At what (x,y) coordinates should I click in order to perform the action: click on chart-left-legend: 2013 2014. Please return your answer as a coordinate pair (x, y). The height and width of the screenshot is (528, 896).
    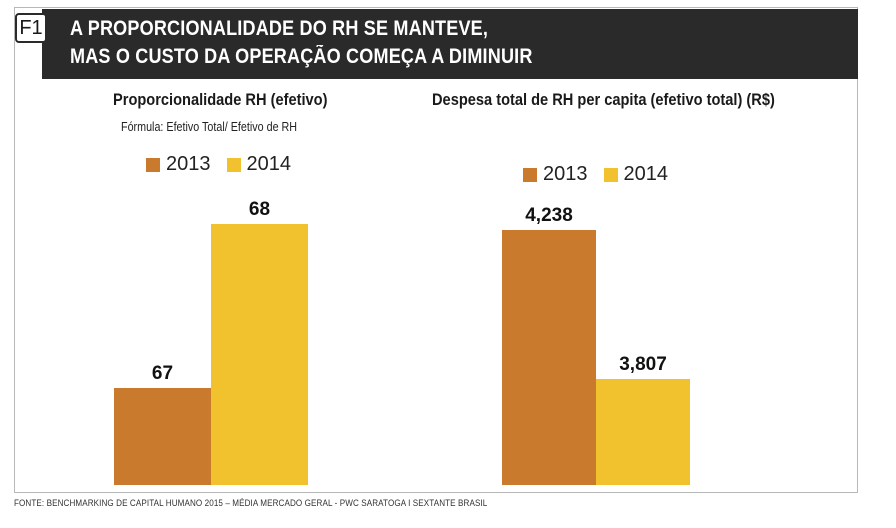
    Looking at the image, I should click on (226, 164).